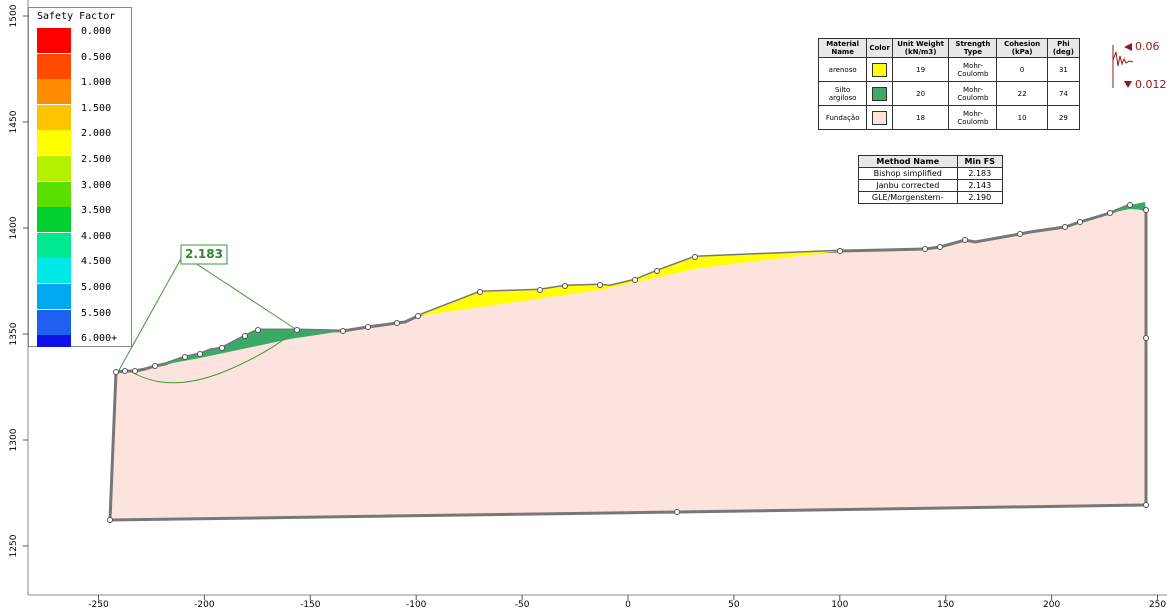 This screenshot has width=1167, height=609. Describe the element at coordinates (1128, 47) in the screenshot. I see `arrow` at that location.